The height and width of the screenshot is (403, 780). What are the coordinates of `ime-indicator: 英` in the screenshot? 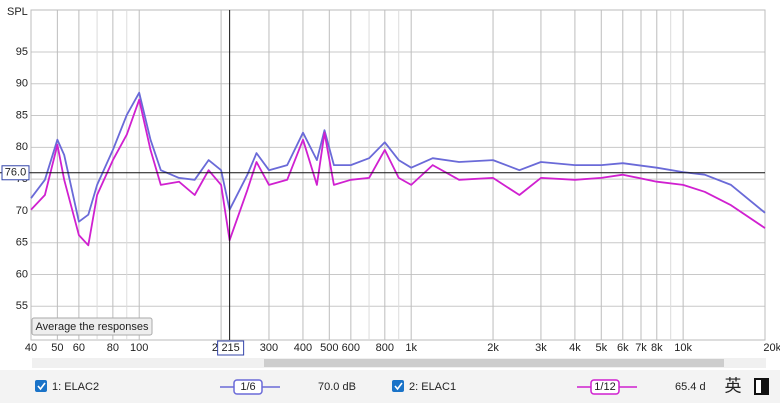 It's located at (733, 385).